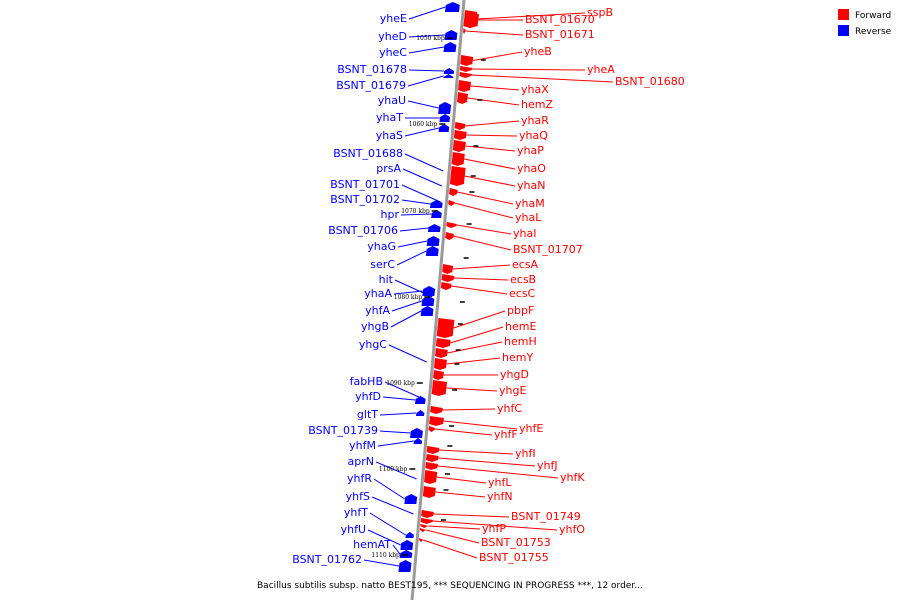  What do you see at coordinates (535, 89) in the screenshot?
I see `forward-gene-label: yhaX` at bounding box center [535, 89].